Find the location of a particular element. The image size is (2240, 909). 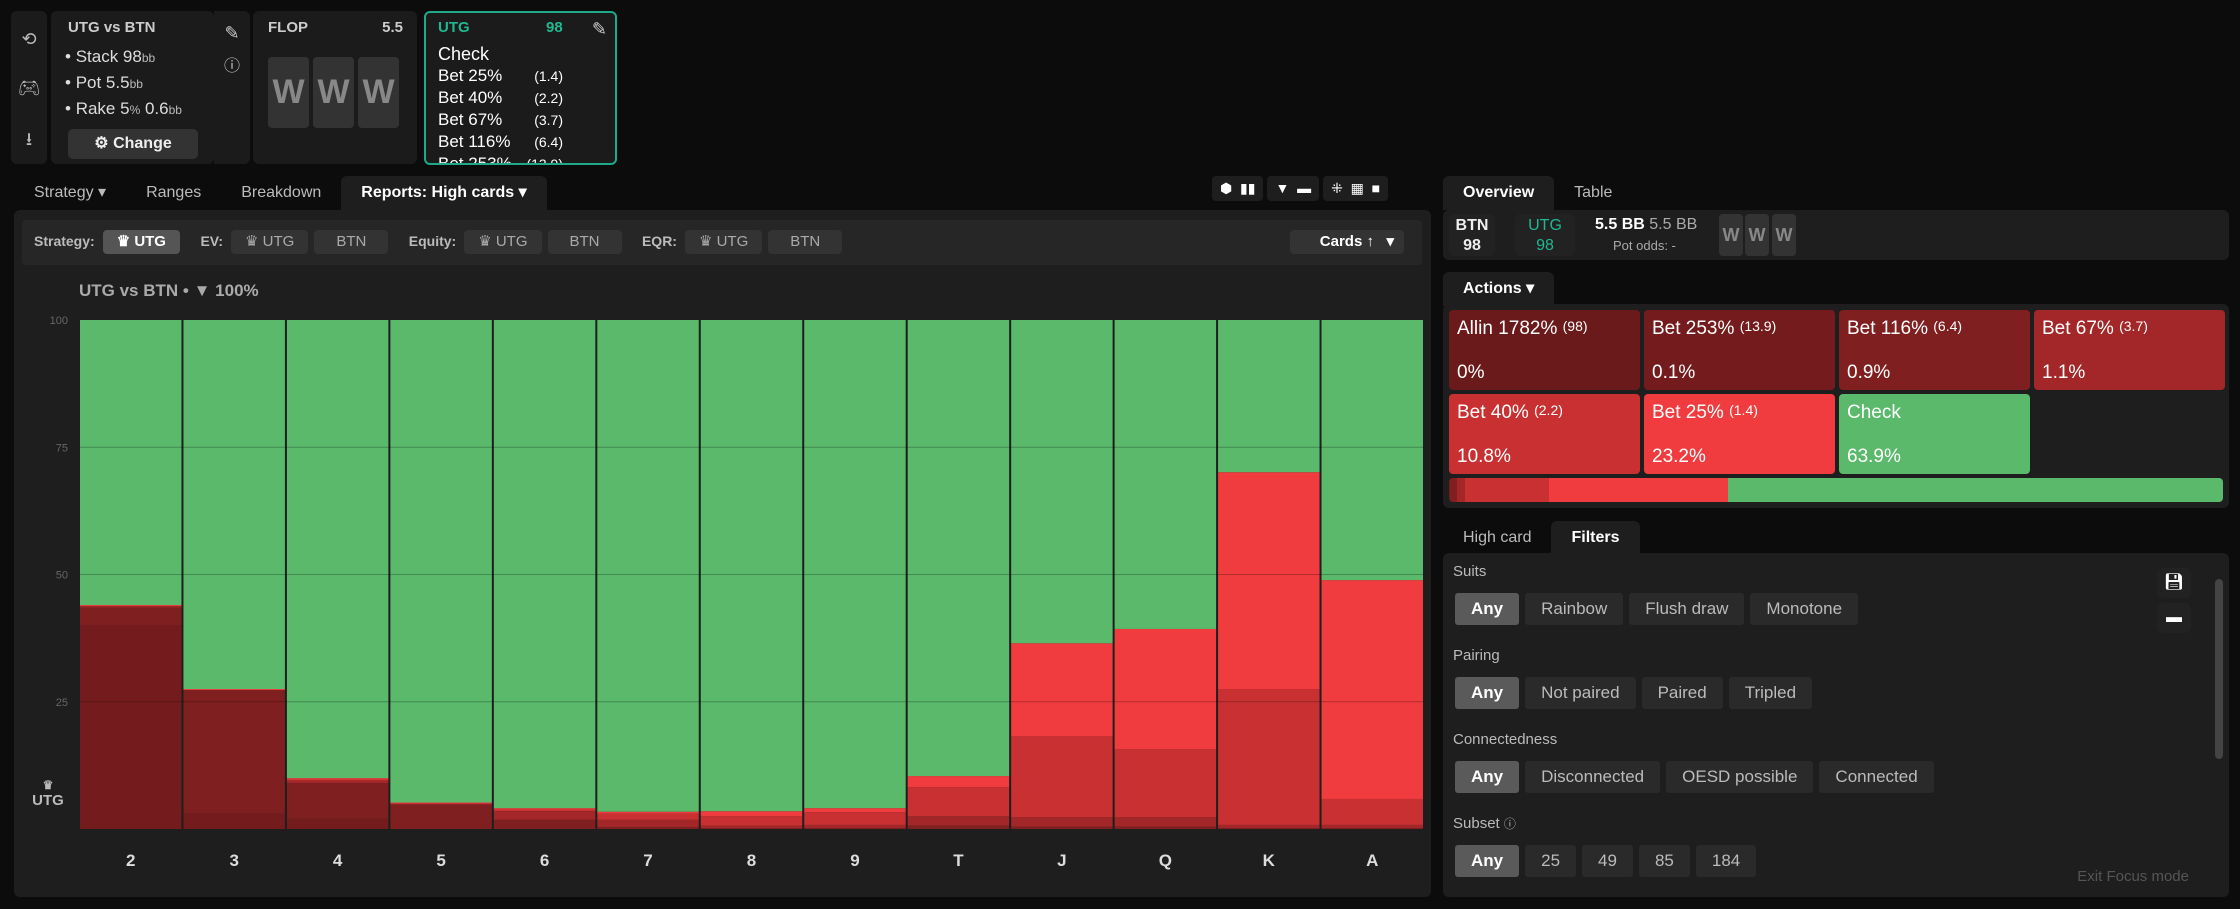

bar-segment-bet-25--2 is located at coordinates (131, 606).